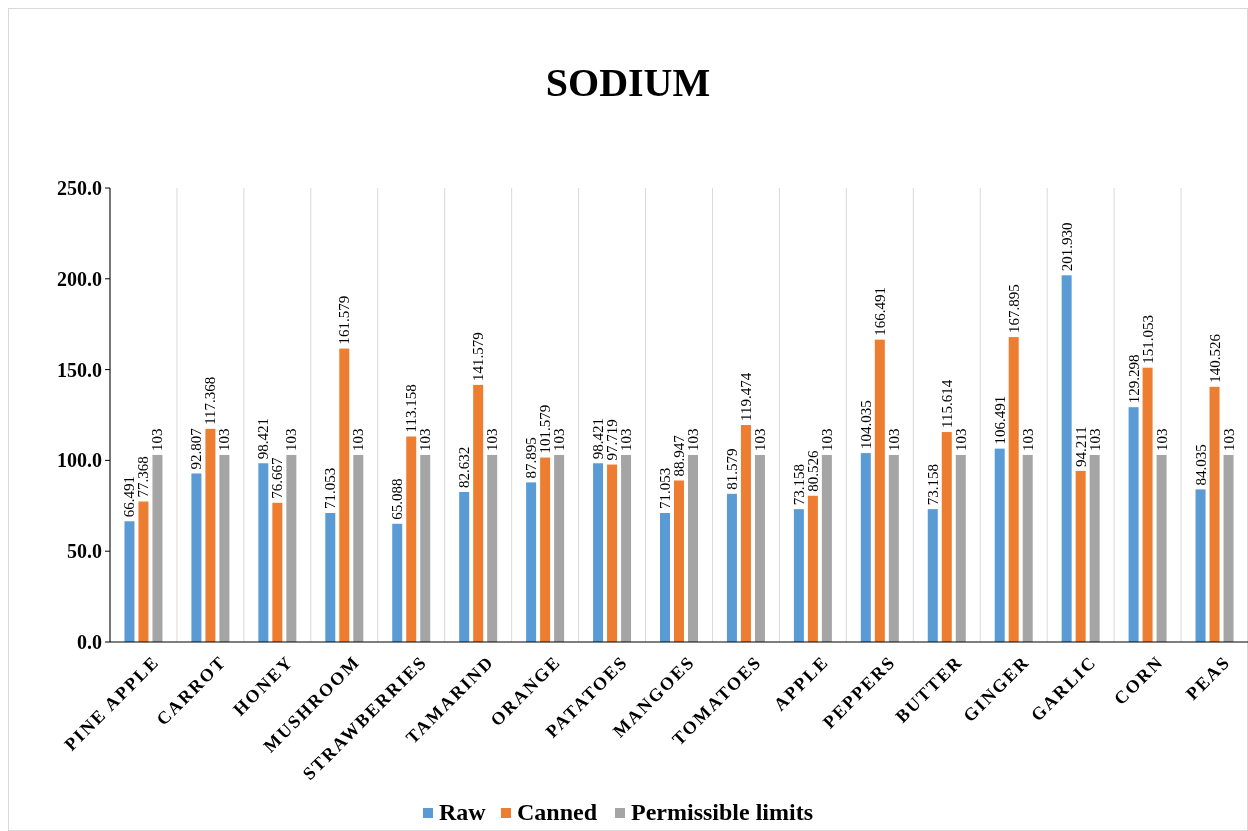 Image resolution: width=1248 pixels, height=831 pixels. I want to click on data-label: 65.088, so click(397, 499).